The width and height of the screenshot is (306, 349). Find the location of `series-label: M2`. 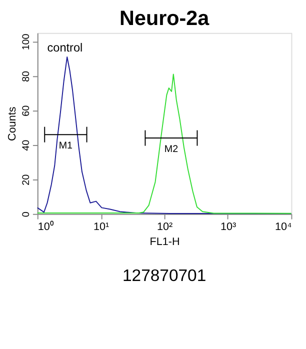

series-label: M2 is located at coordinates (171, 149).